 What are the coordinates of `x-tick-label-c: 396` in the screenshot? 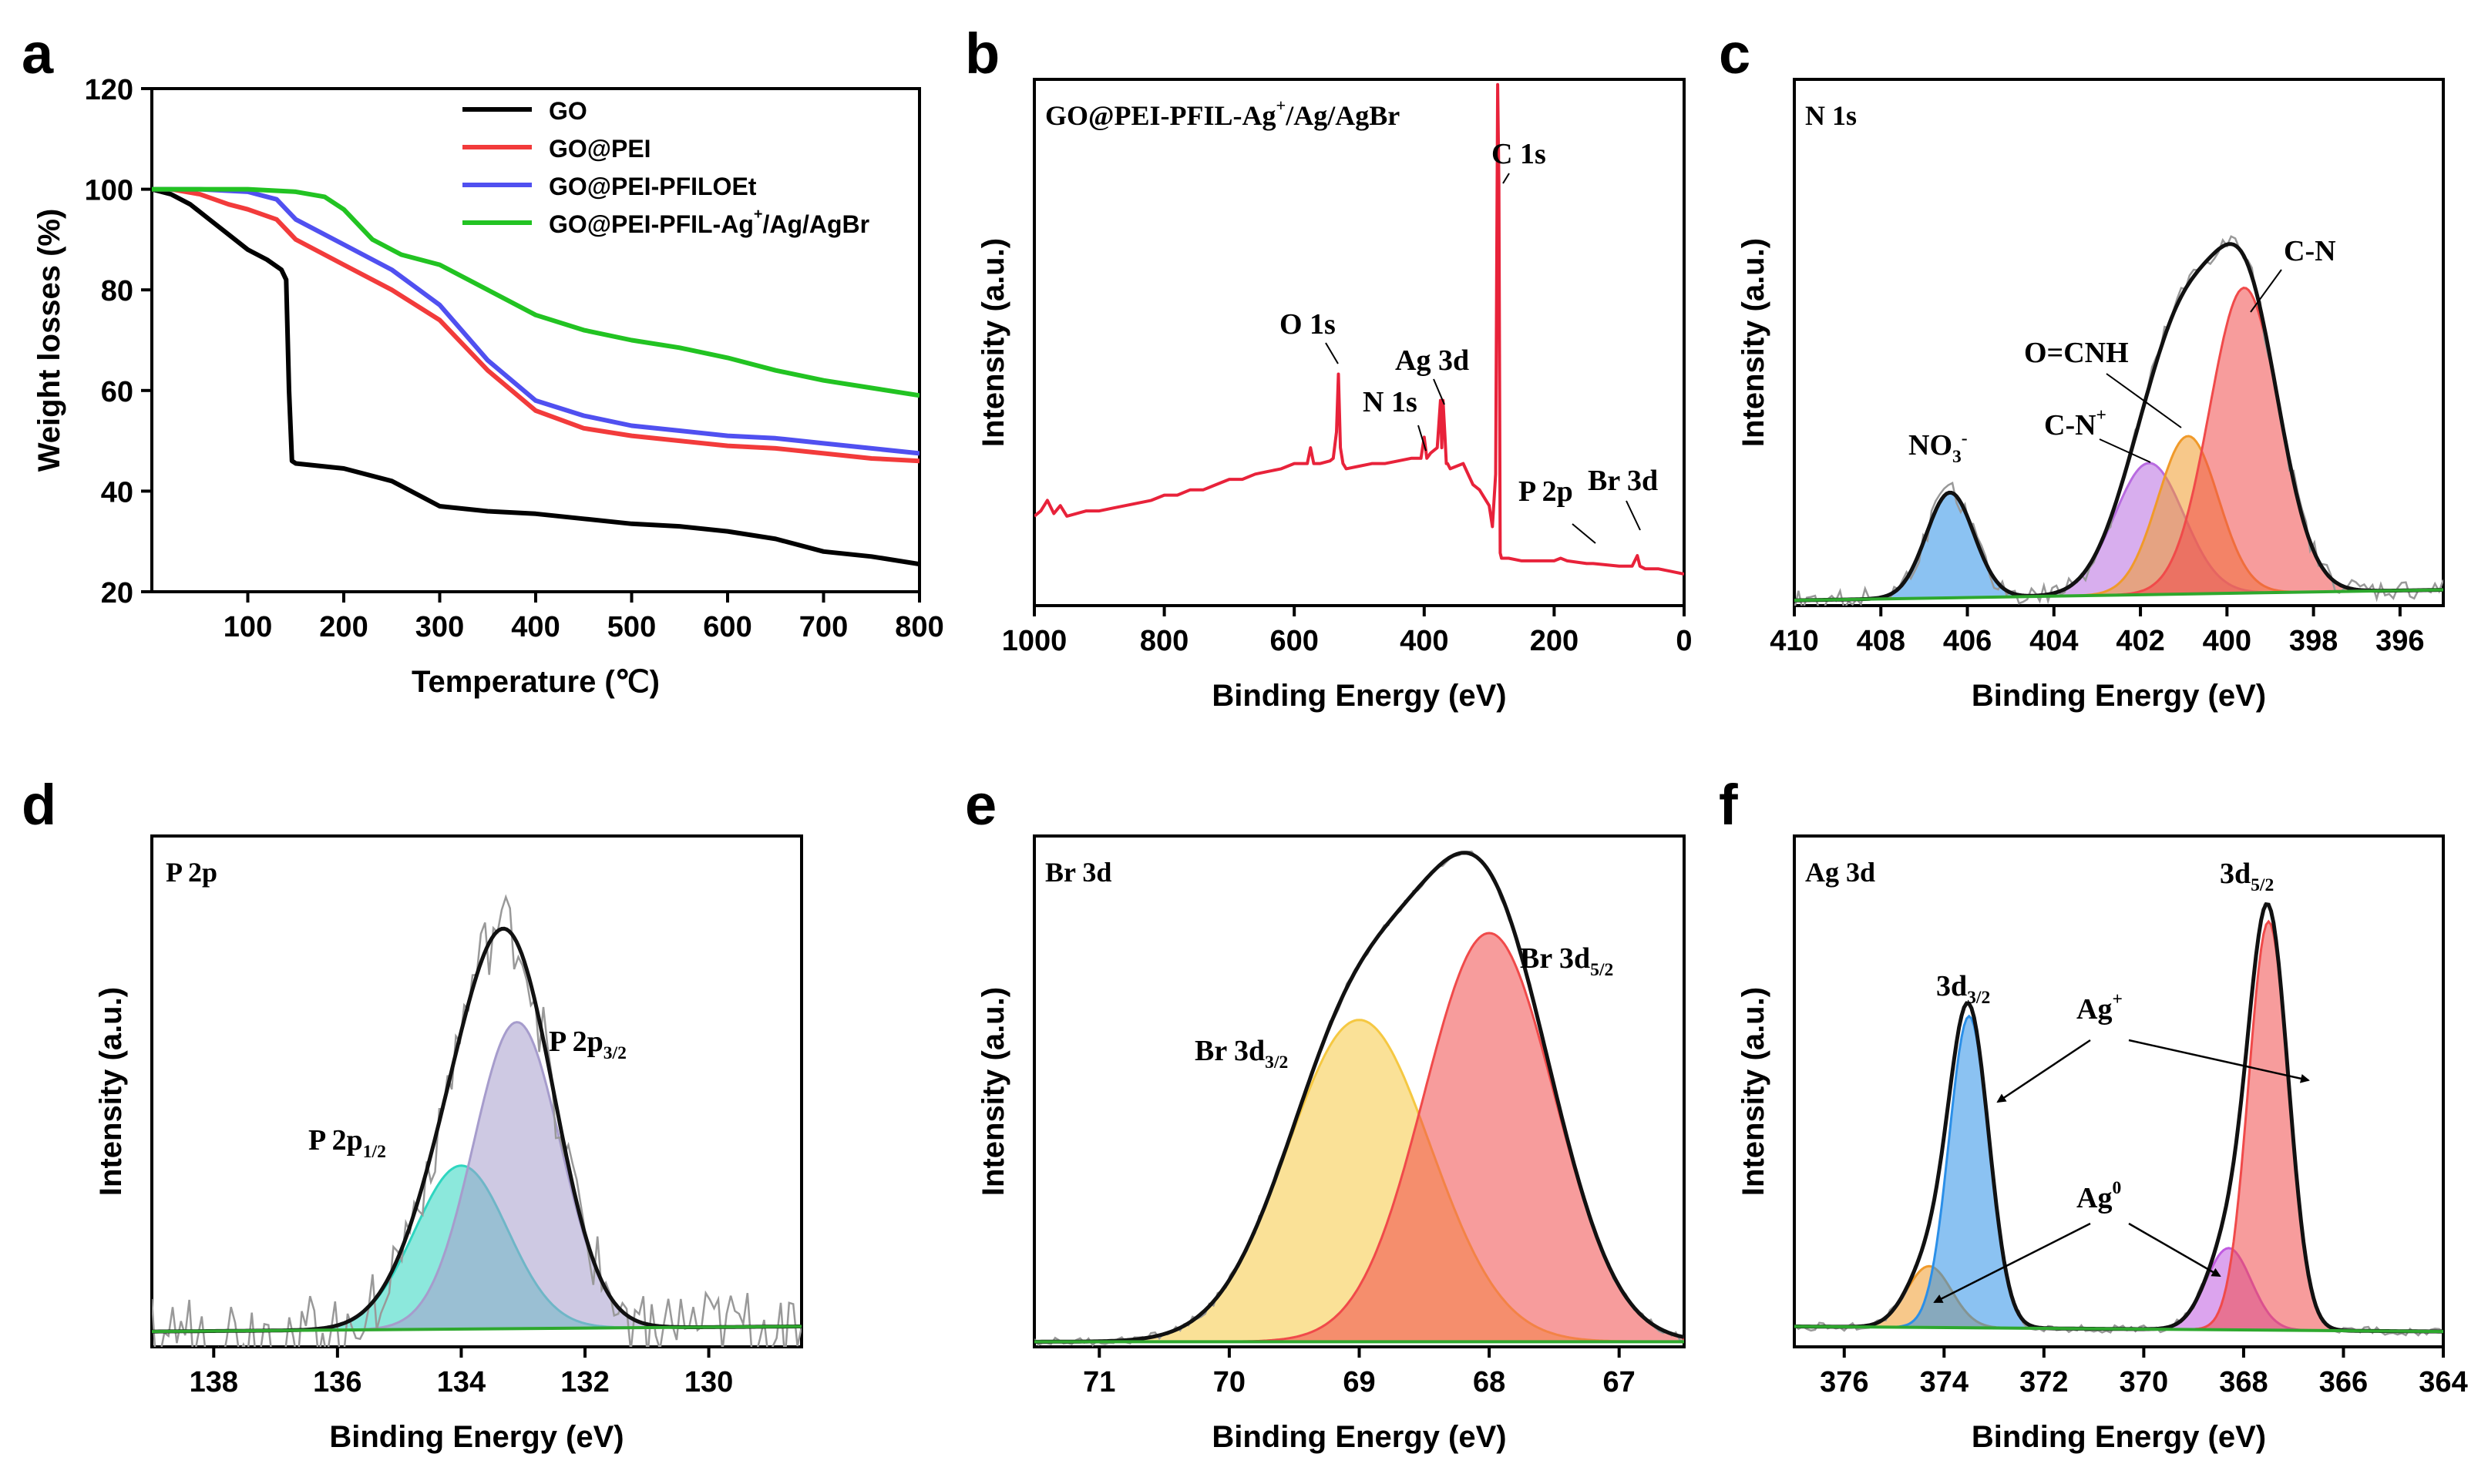 It's located at (2399, 641).